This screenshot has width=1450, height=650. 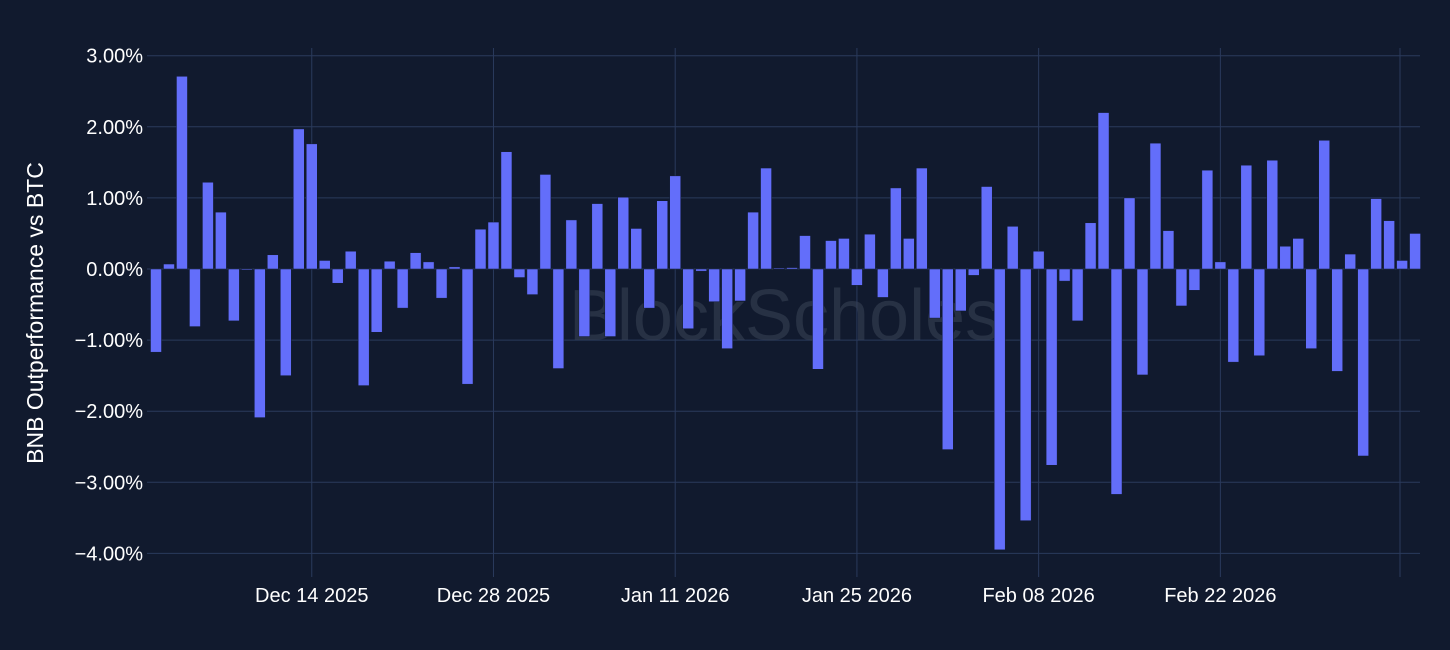 What do you see at coordinates (109, 412) in the screenshot?
I see `y-tick-label: −2.00%` at bounding box center [109, 412].